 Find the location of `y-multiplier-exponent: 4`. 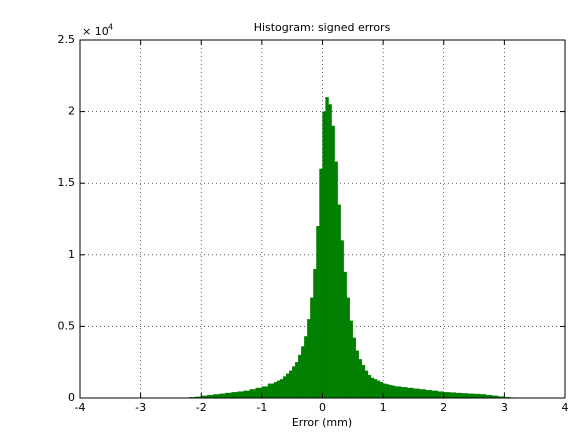

y-multiplier-exponent: 4 is located at coordinates (110, 27).